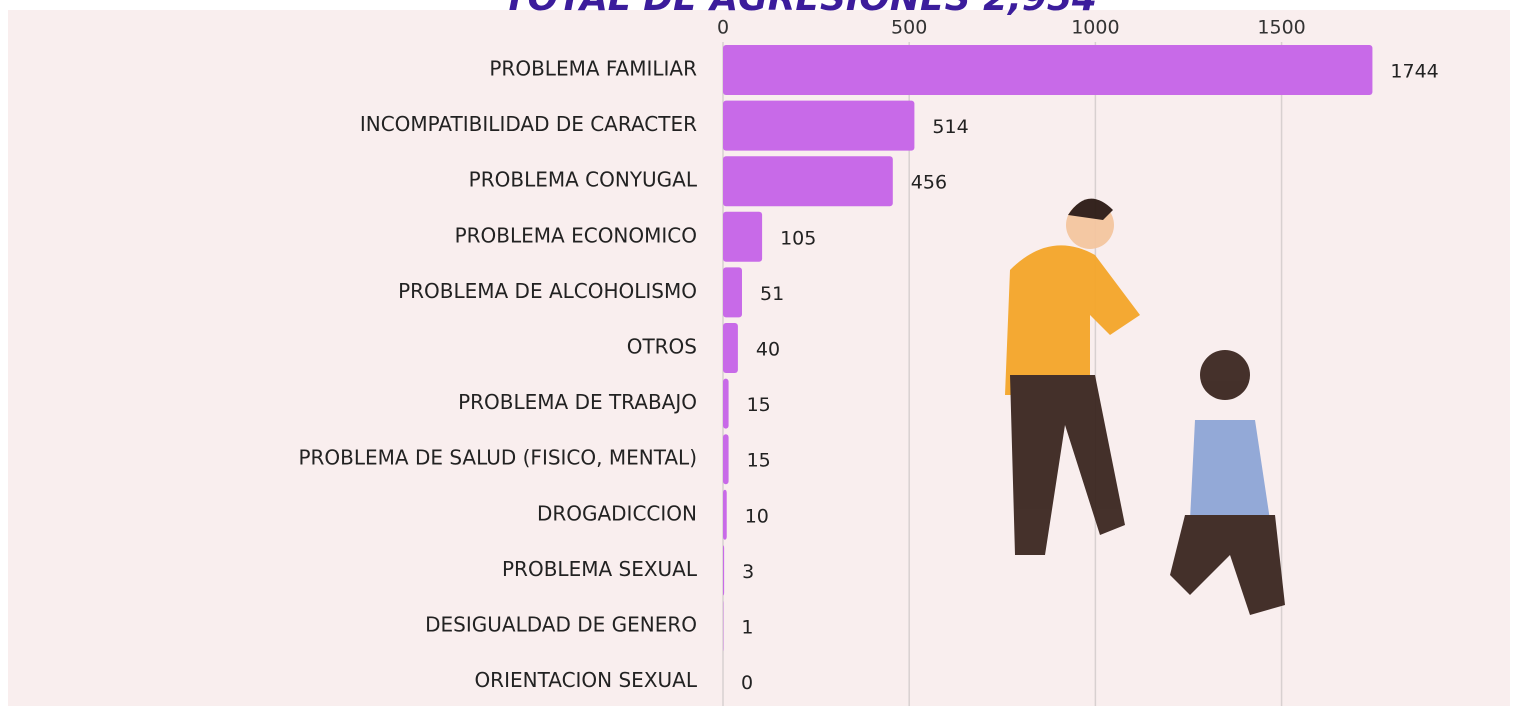 Image resolution: width=1515 pixels, height=706 pixels. Describe the element at coordinates (577, 402) in the screenshot. I see `y-tick-label: PROBLEMA DE TRABAJO` at that location.